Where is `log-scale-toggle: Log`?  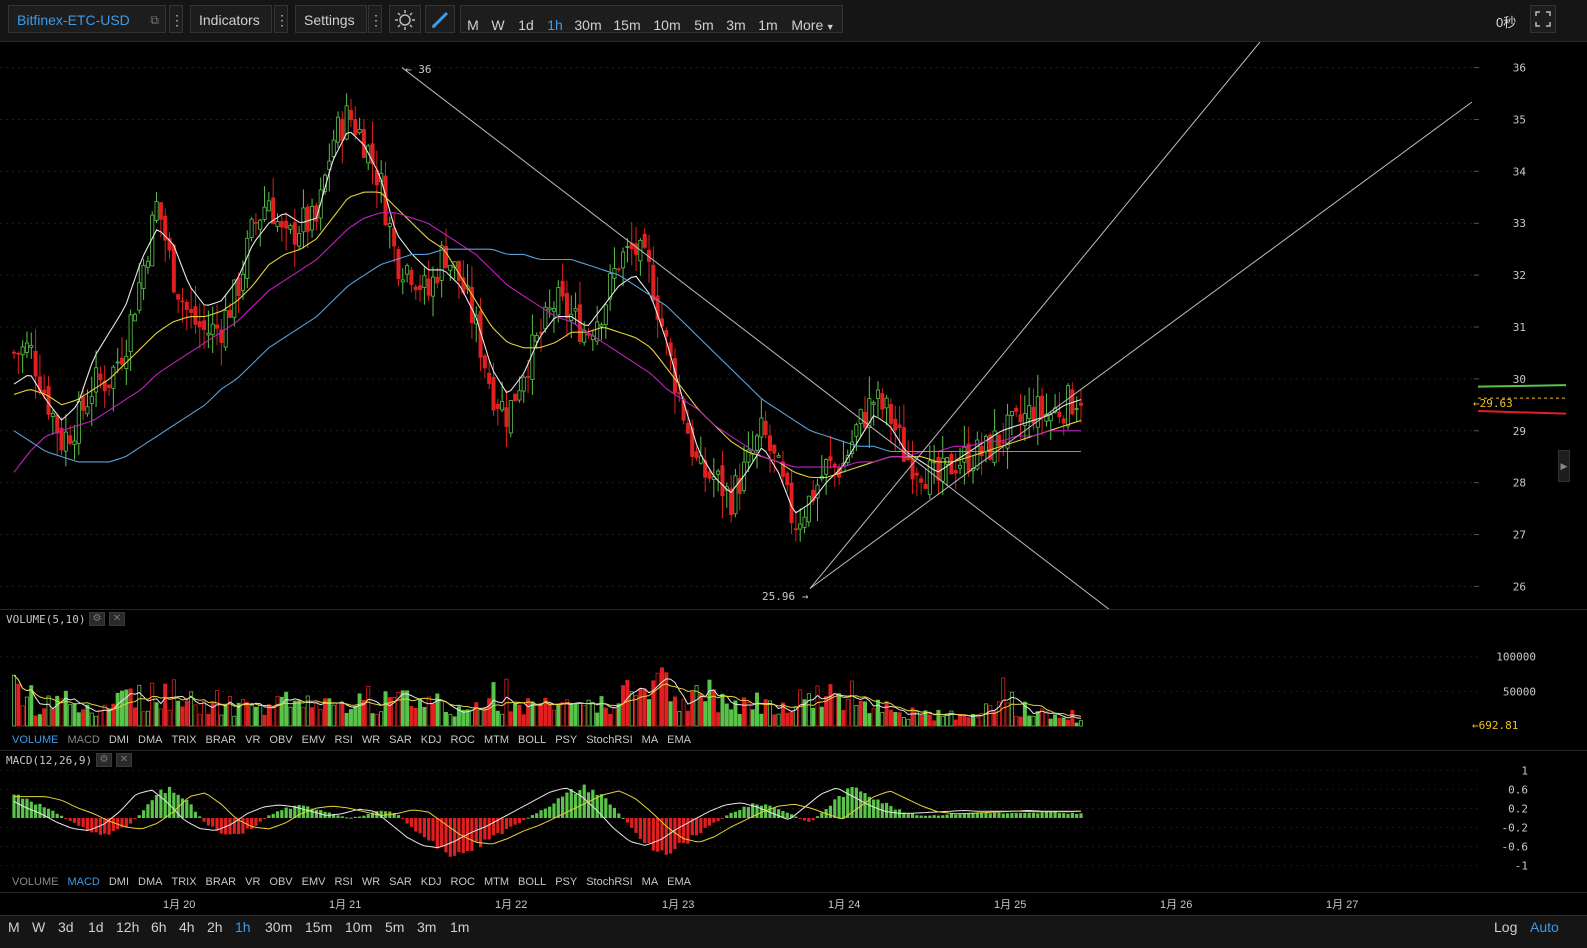 log-scale-toggle: Log is located at coordinates (1506, 927).